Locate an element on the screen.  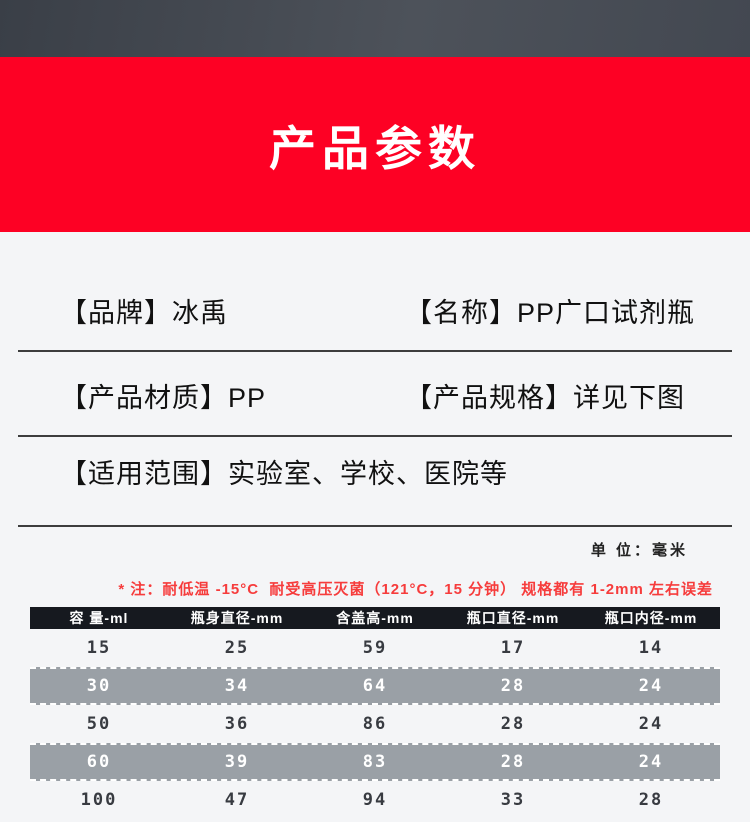
unit-label: 单 位：毫米 is located at coordinates (639, 550).